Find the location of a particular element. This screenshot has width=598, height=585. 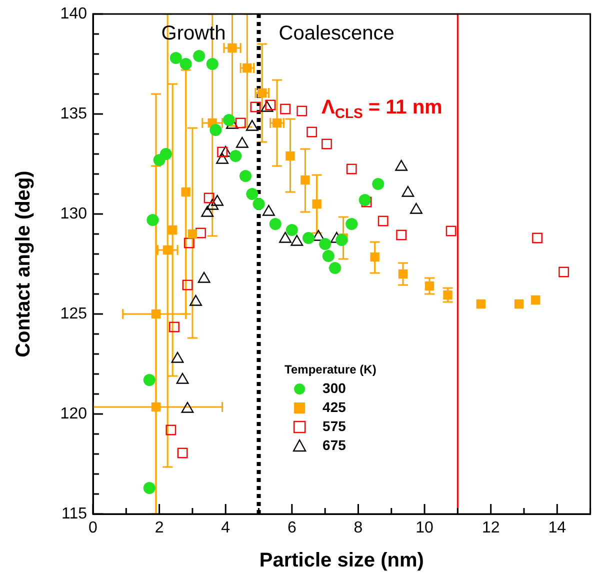

legend-label: 300 is located at coordinates (334, 388).